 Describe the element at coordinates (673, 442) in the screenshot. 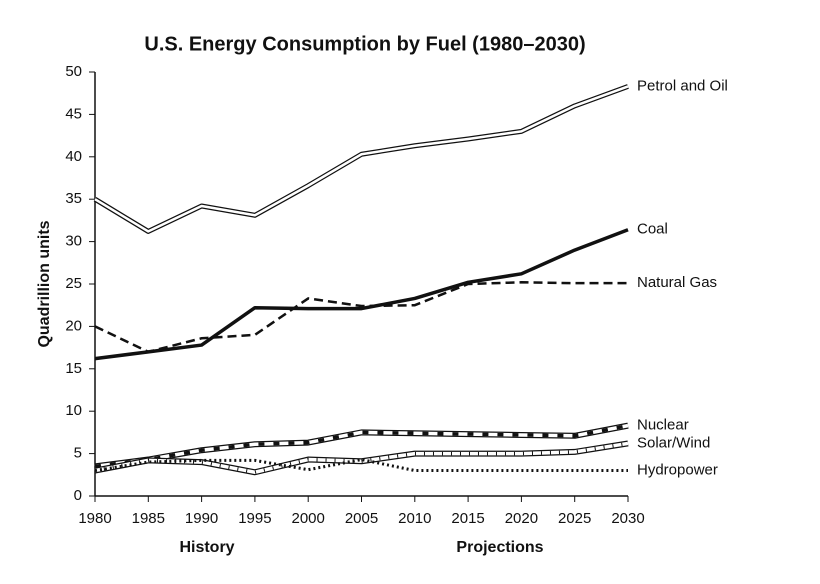

I see `series-label: Solar/Wind` at that location.